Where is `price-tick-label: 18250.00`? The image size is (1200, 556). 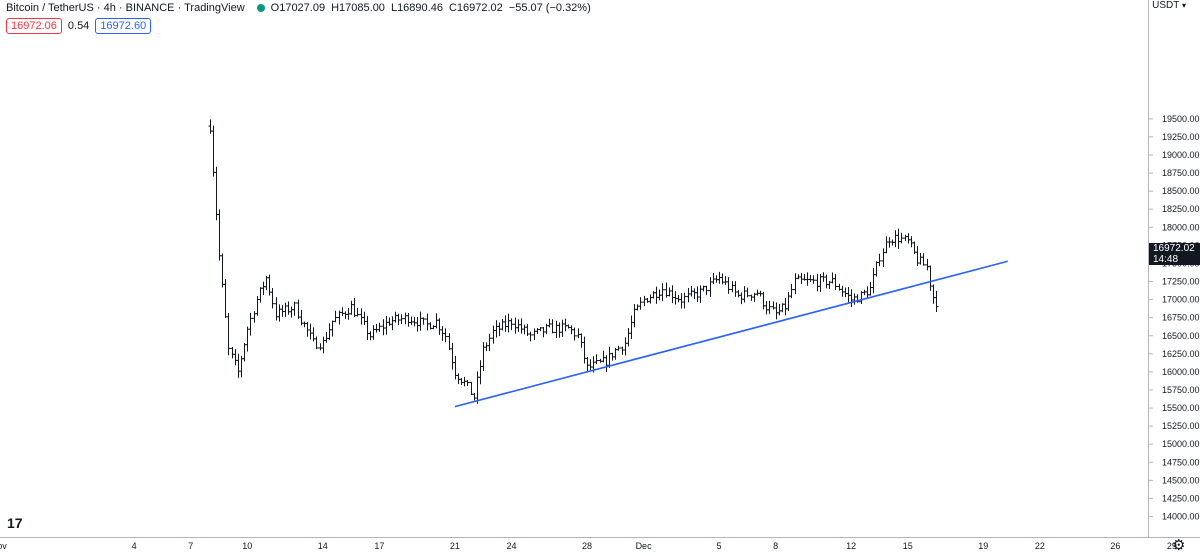 price-tick-label: 18250.00 is located at coordinates (1181, 209).